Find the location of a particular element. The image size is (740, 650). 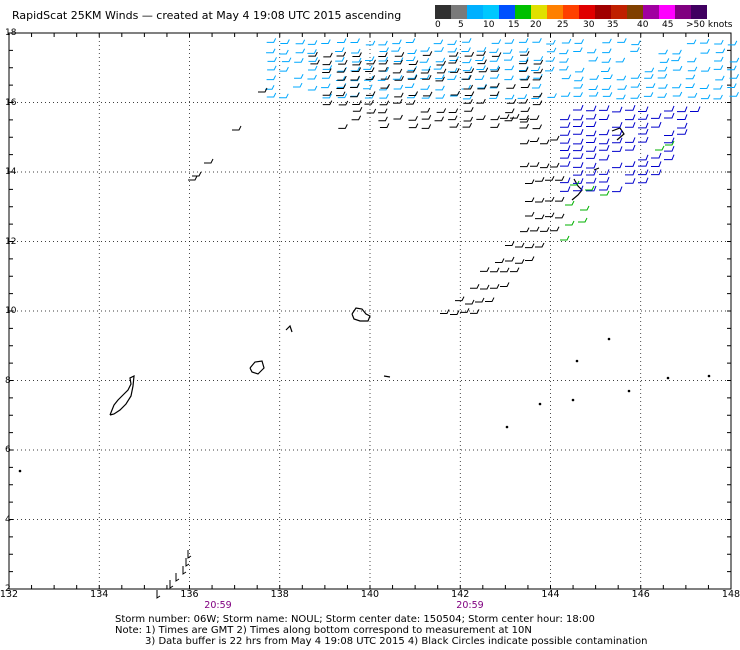

longitude-label: 132 is located at coordinates (9, 594).